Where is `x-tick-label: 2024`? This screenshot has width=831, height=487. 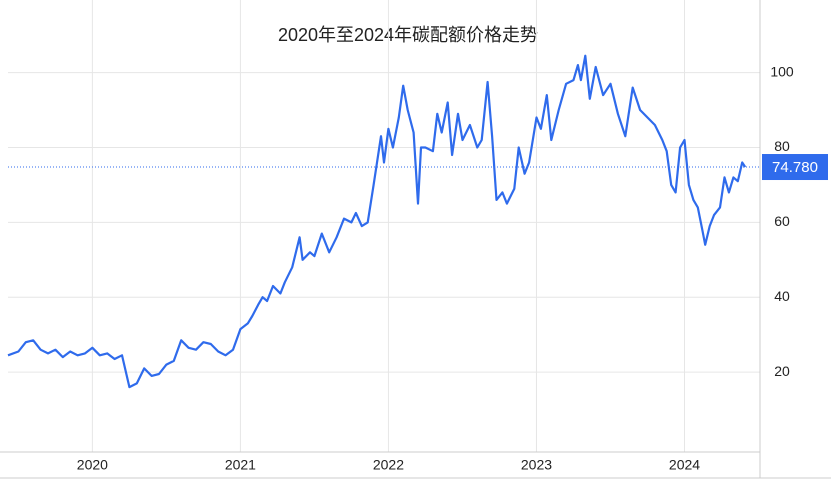 x-tick-label: 2024 is located at coordinates (684, 465).